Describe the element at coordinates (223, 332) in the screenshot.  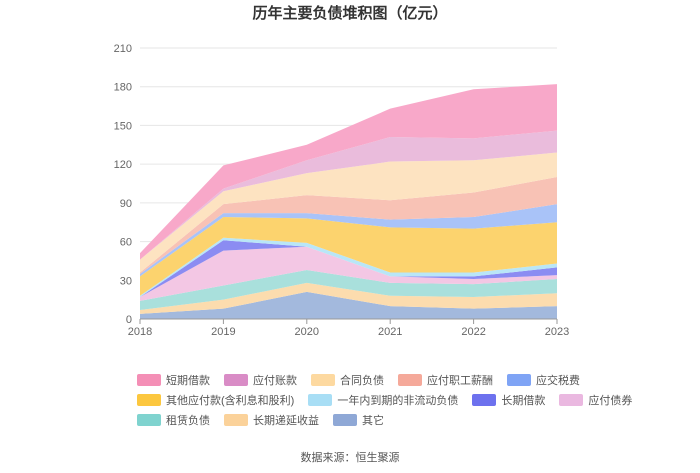
I see `x-tick-label: 2019` at that location.